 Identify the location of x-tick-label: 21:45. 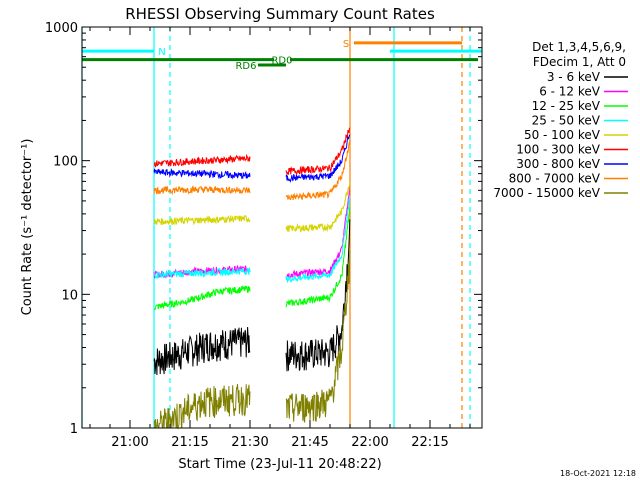
(309, 442).